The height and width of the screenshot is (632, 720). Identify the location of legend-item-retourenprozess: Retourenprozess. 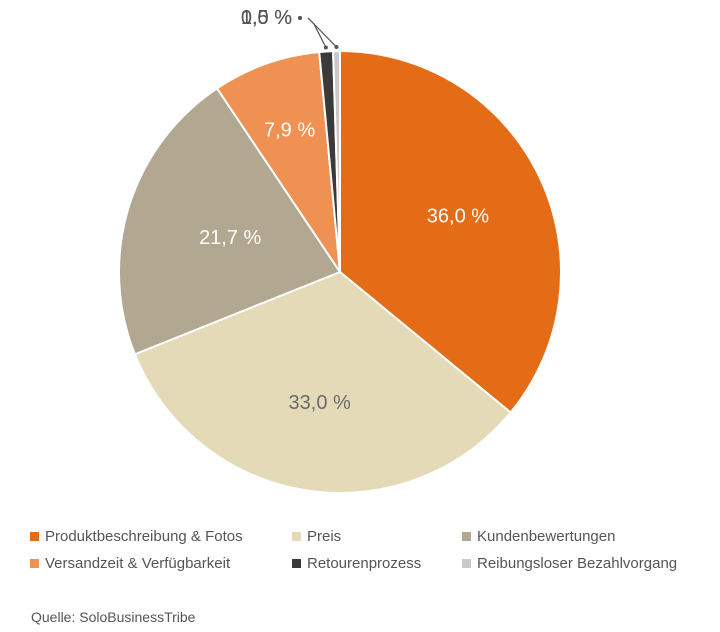
(377, 563).